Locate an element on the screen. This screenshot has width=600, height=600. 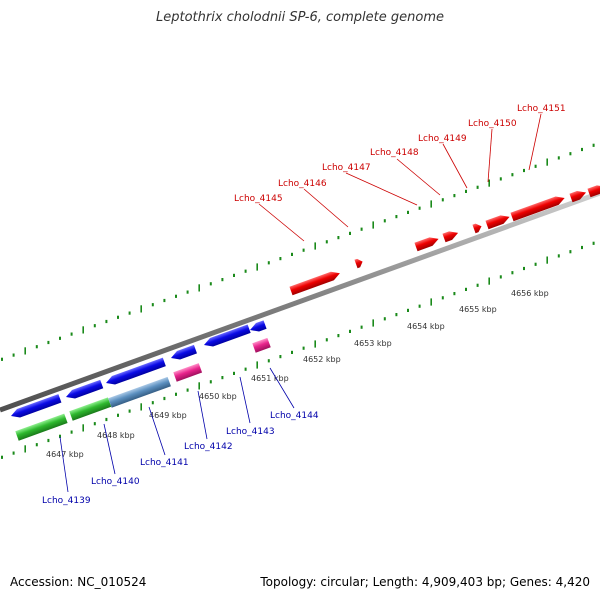
gene-label-reverse: Lcho_4143 is located at coordinates (250, 432).